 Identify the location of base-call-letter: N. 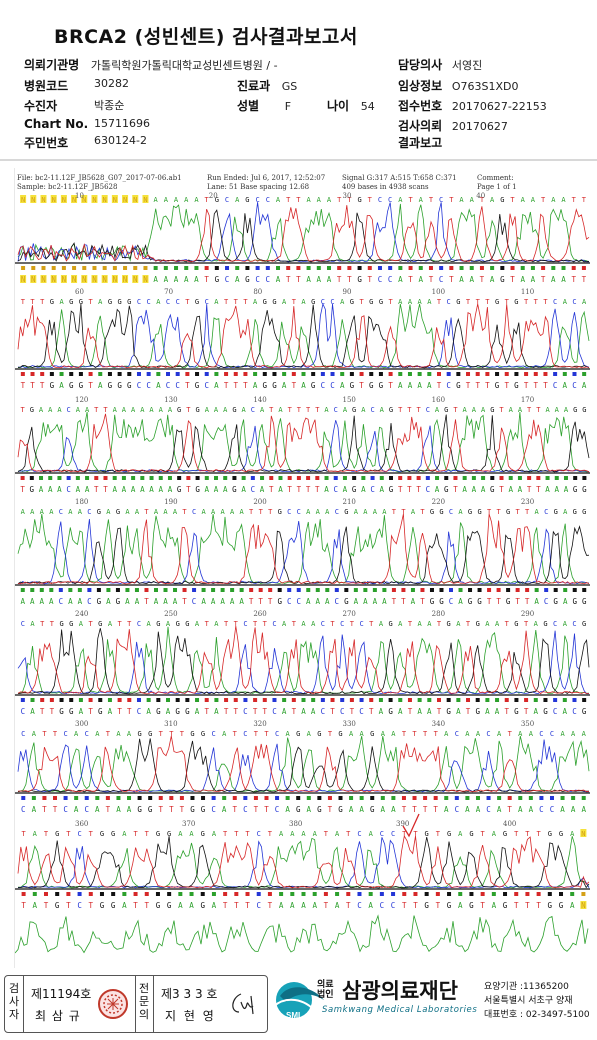
(74, 200).